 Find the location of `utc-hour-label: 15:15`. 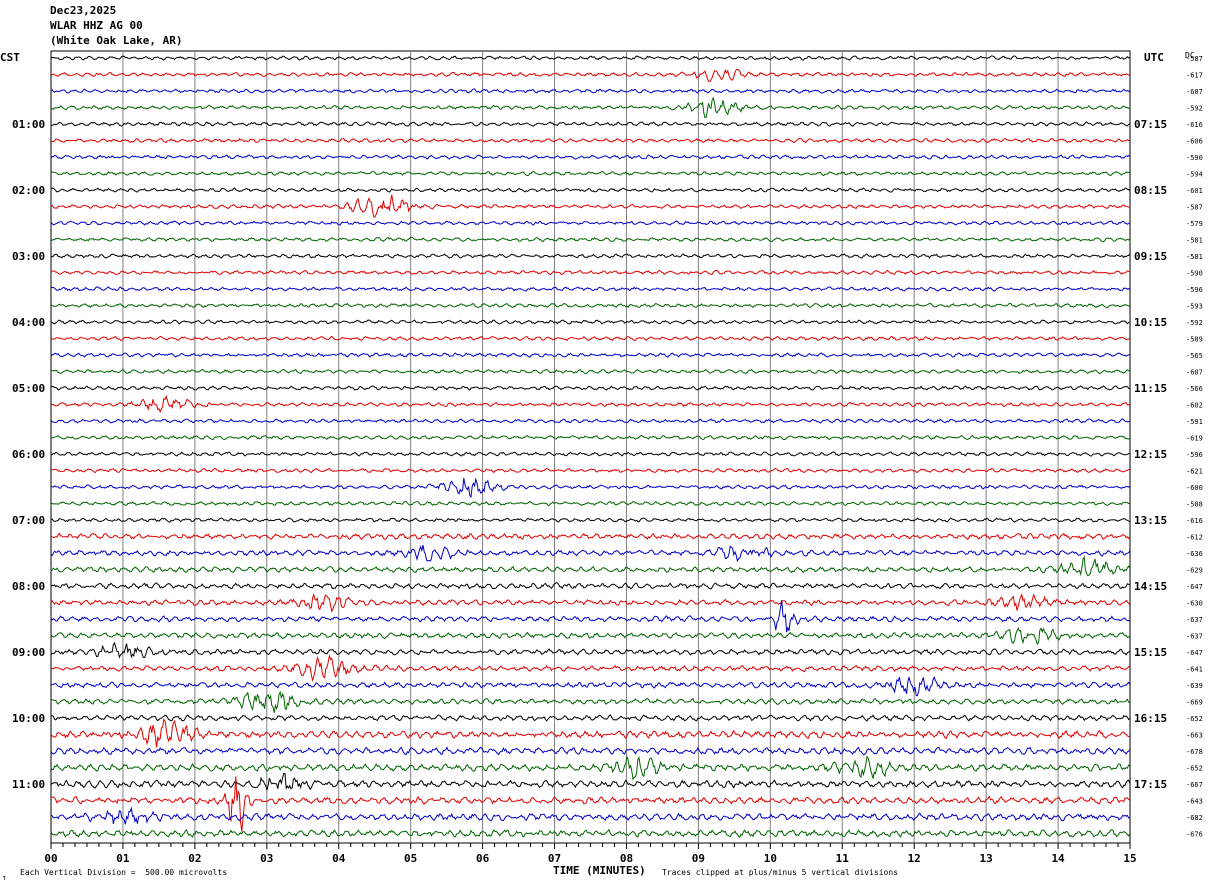

utc-hour-label: 15:15 is located at coordinates (1150, 652).